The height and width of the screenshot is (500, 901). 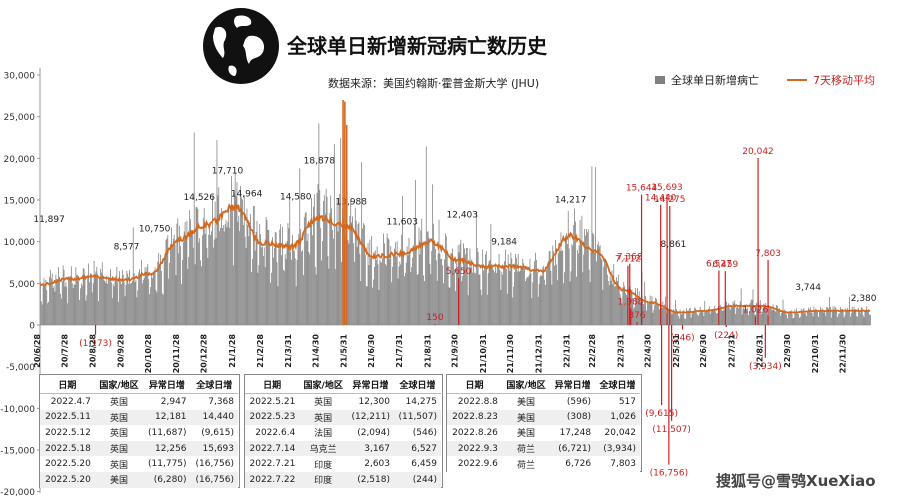 I want to click on data-label: 14,580, so click(x=296, y=198).